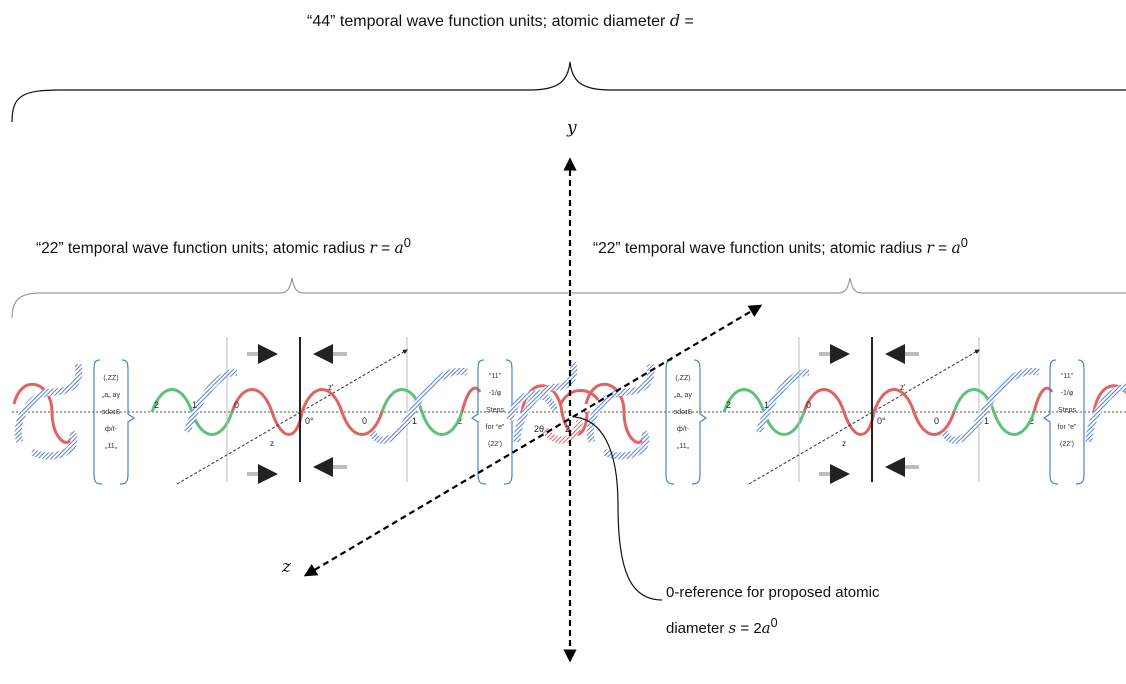 The height and width of the screenshot is (684, 1126). What do you see at coordinates (572, 128) in the screenshot?
I see `y-axis-label: y` at bounding box center [572, 128].